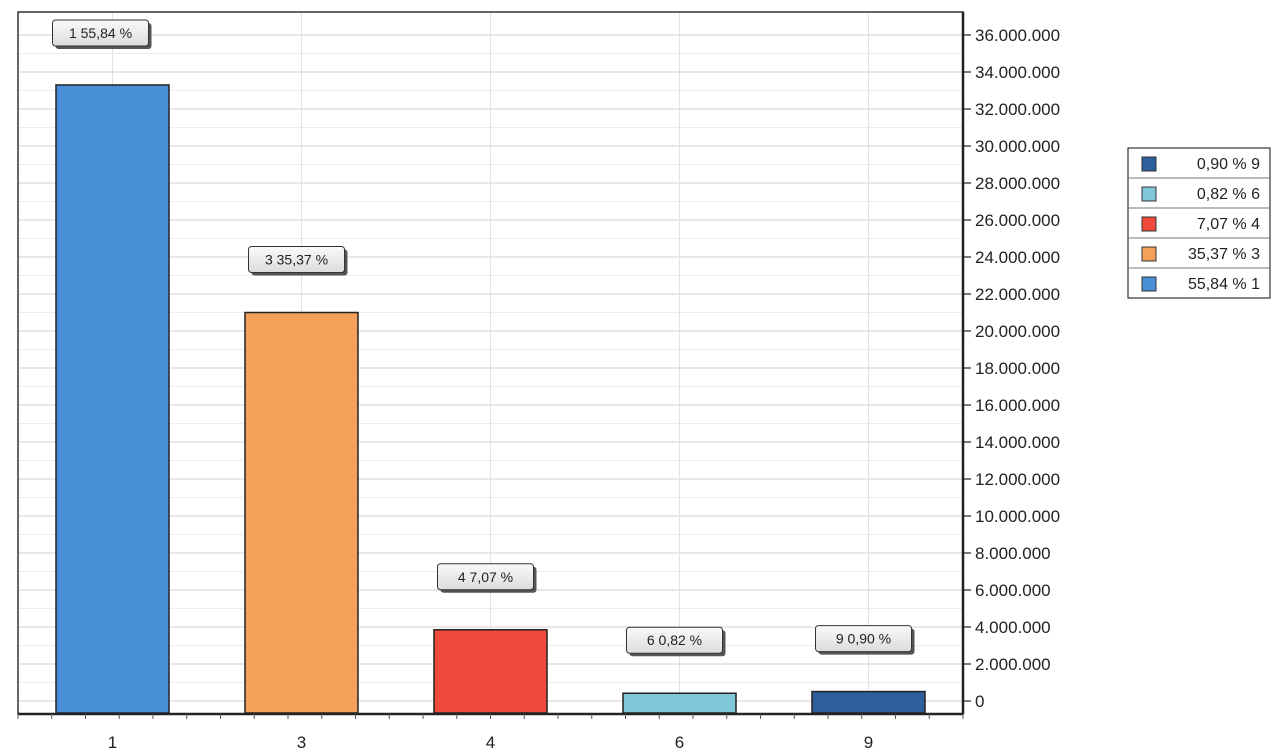 Image resolution: width=1275 pixels, height=753 pixels. I want to click on y-tick-label: 10.000.000, so click(1017, 516).